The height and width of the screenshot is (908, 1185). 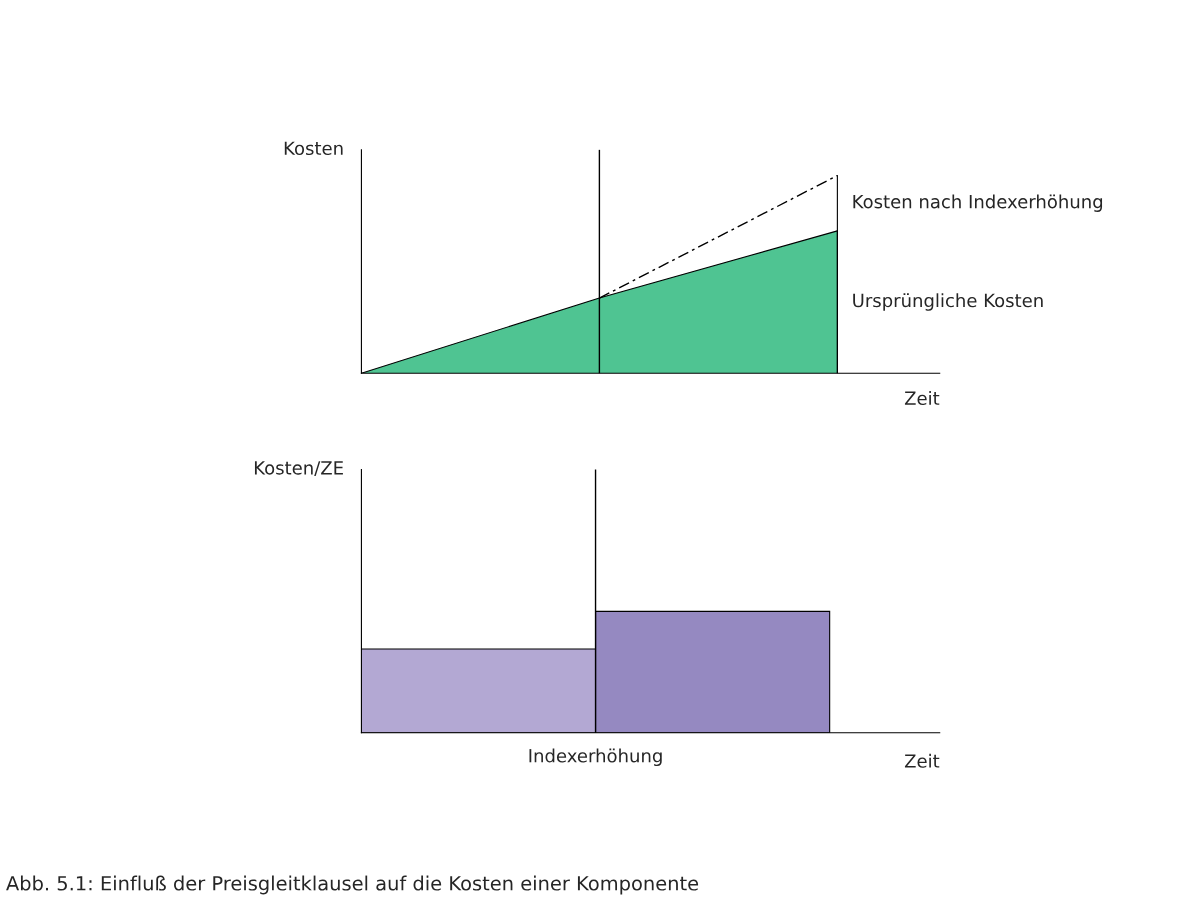 What do you see at coordinates (313, 148) in the screenshot?
I see `y-axis-title: Kosten` at bounding box center [313, 148].